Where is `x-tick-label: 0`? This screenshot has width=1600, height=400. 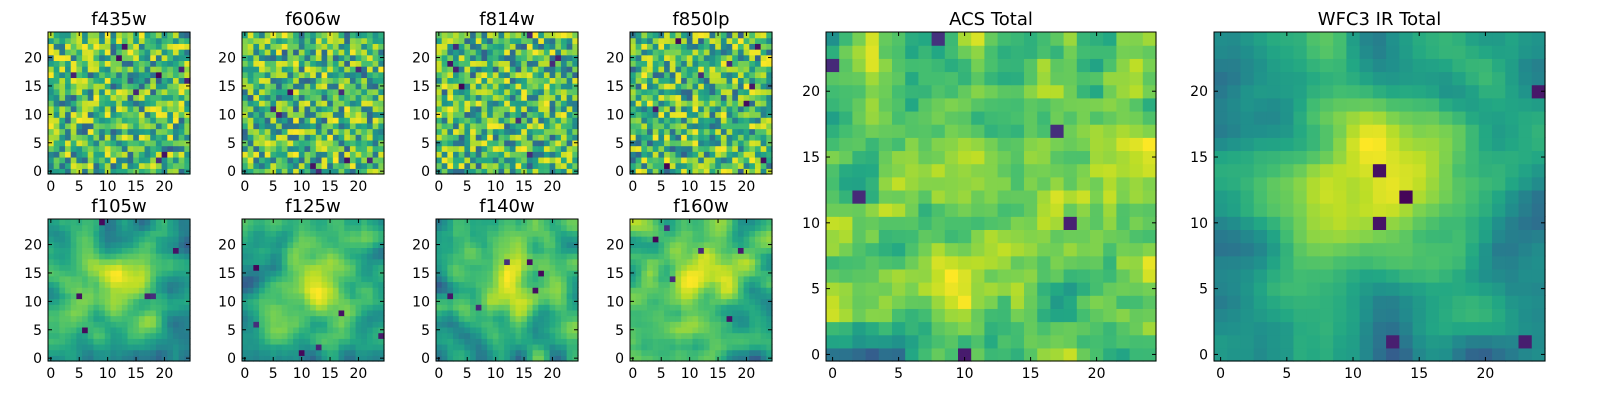 x-tick-label: 0 is located at coordinates (438, 187).